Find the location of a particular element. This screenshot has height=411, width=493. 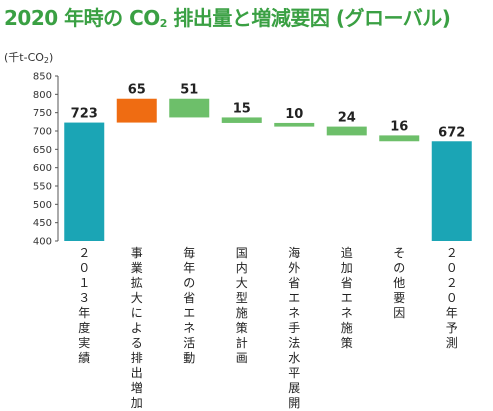

bar-value-label: 672 is located at coordinates (451, 132).